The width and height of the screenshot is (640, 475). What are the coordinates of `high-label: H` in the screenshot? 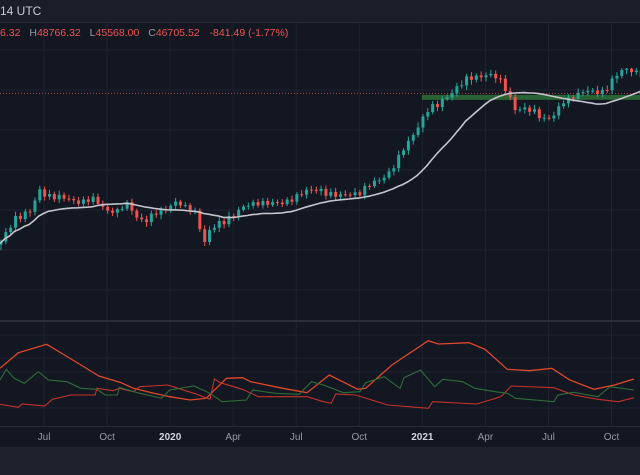 It's located at (33, 33).